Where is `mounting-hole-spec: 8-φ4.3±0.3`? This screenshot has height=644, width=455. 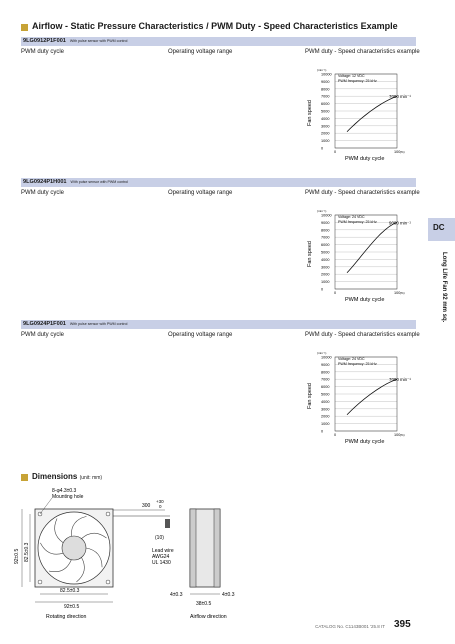 mounting-hole-spec: 8-φ4.3±0.3 is located at coordinates (64, 491).